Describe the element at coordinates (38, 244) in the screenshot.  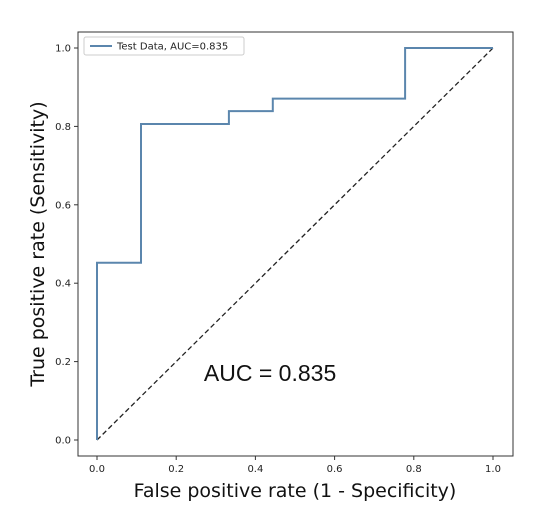
I see `y-axis-label: True positive rate (Sensitivity)` at that location.